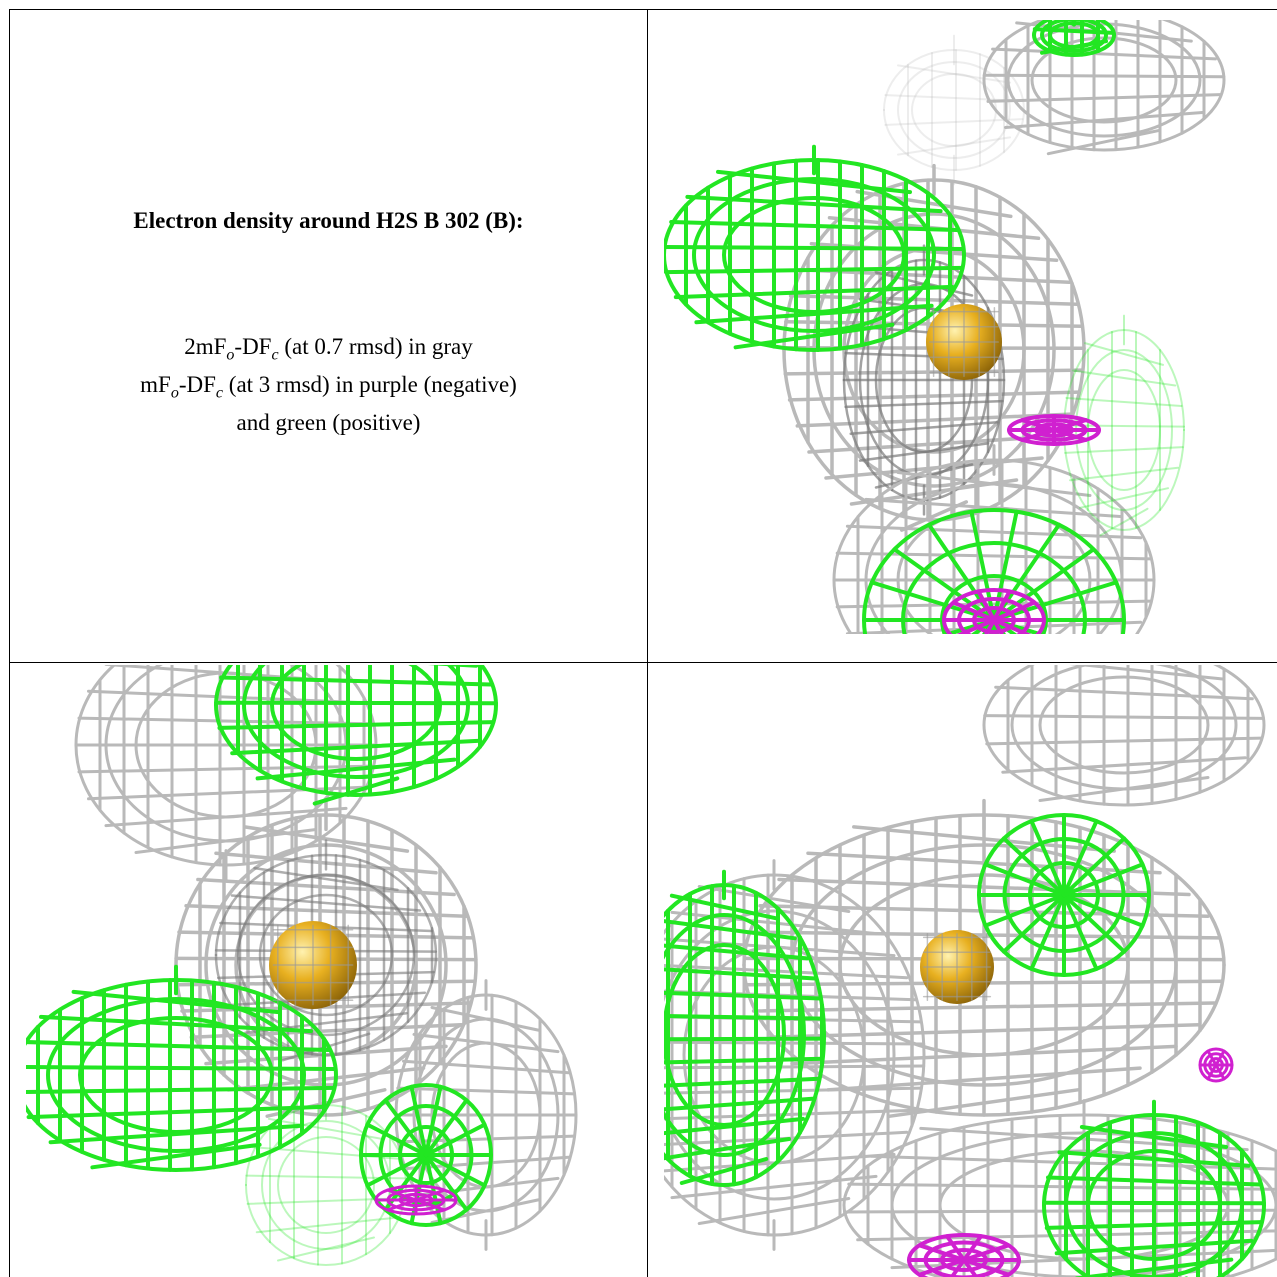  What do you see at coordinates (994, 539) in the screenshot?
I see `gray-mesh-lower` at bounding box center [994, 539].